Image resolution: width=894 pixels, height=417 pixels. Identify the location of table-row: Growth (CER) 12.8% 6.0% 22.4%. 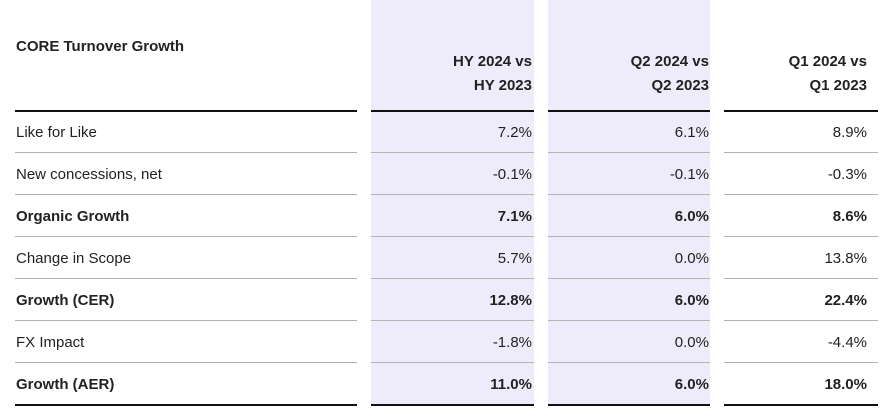
(447, 300).